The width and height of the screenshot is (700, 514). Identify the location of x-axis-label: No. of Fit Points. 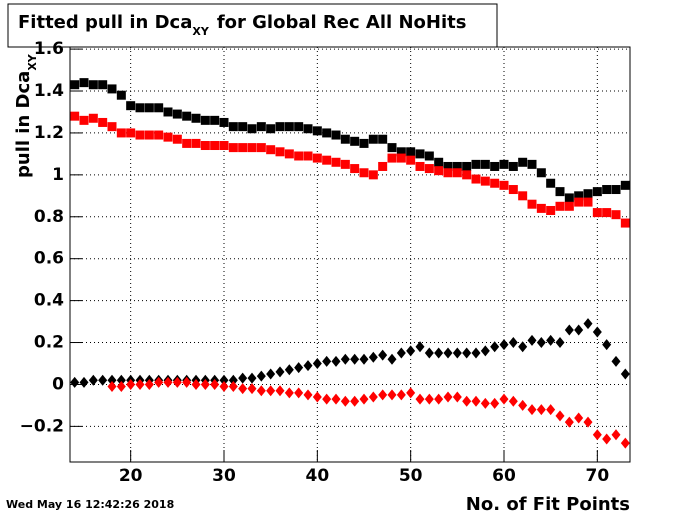
(548, 504).